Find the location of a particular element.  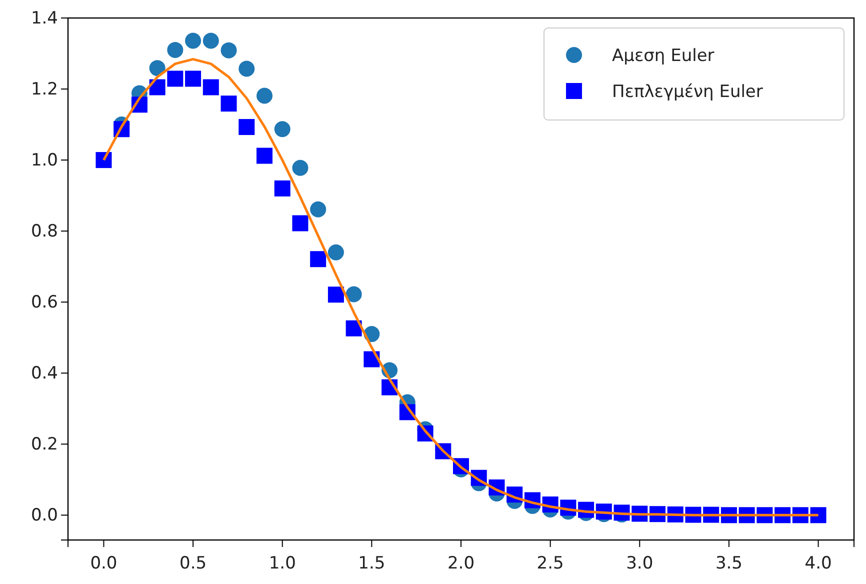

x-tick-label: 2.0 is located at coordinates (461, 564).